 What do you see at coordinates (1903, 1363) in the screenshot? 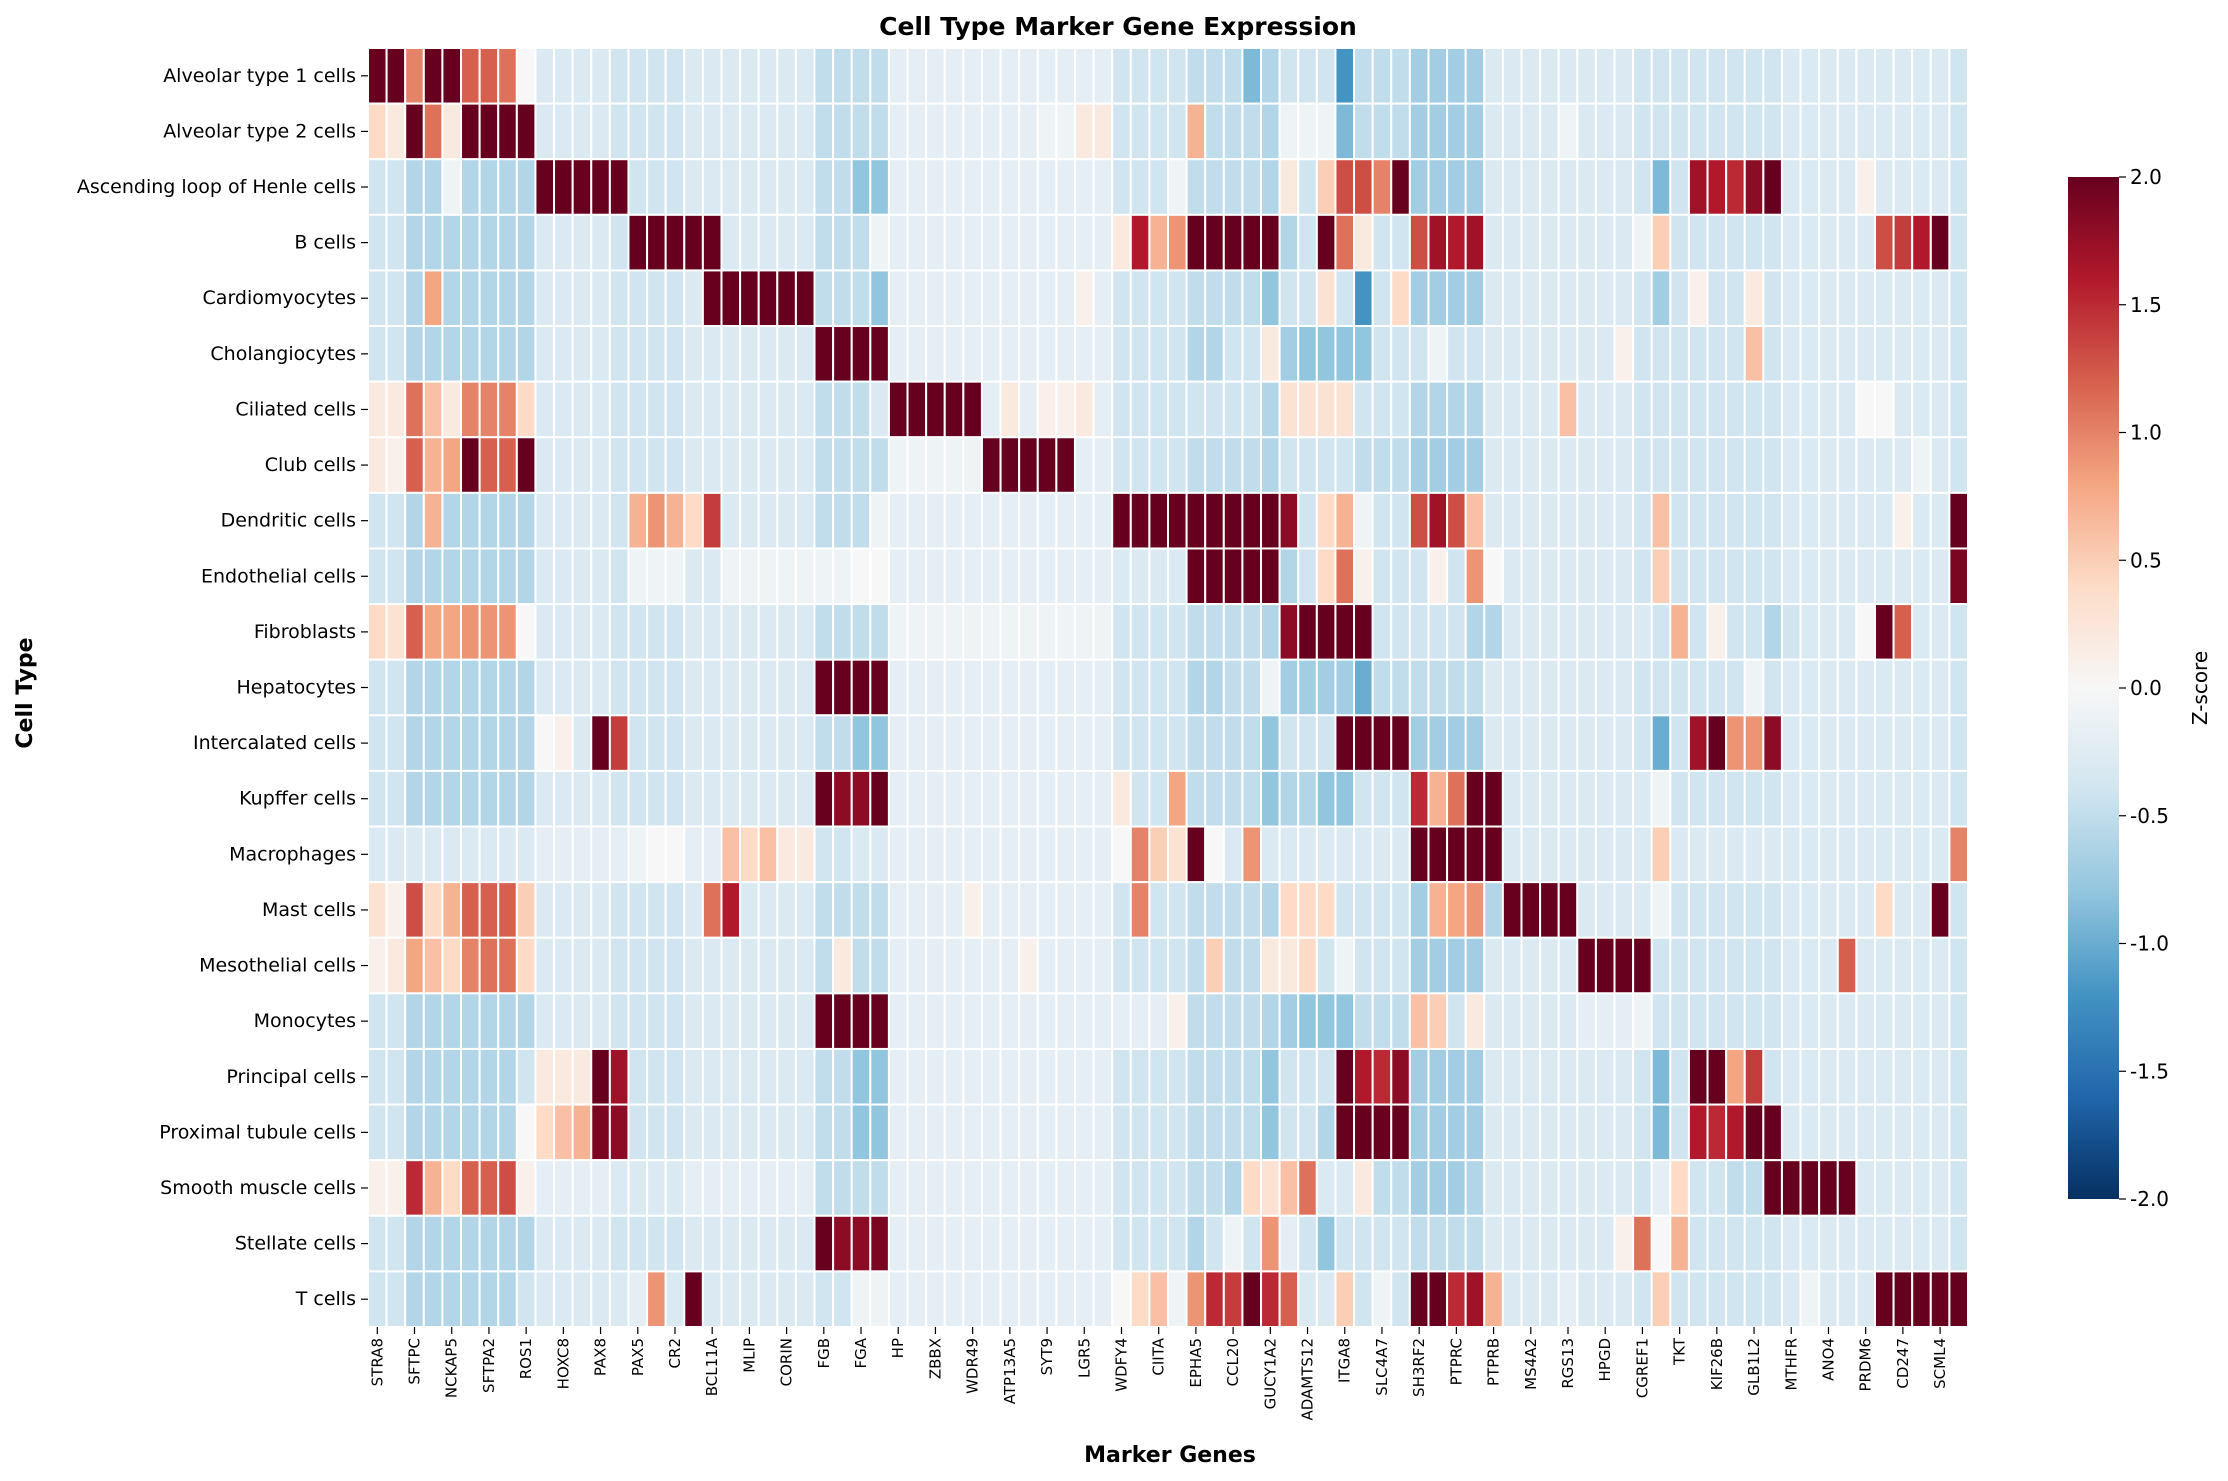
I see `x-tick-label: CD247` at bounding box center [1903, 1363].